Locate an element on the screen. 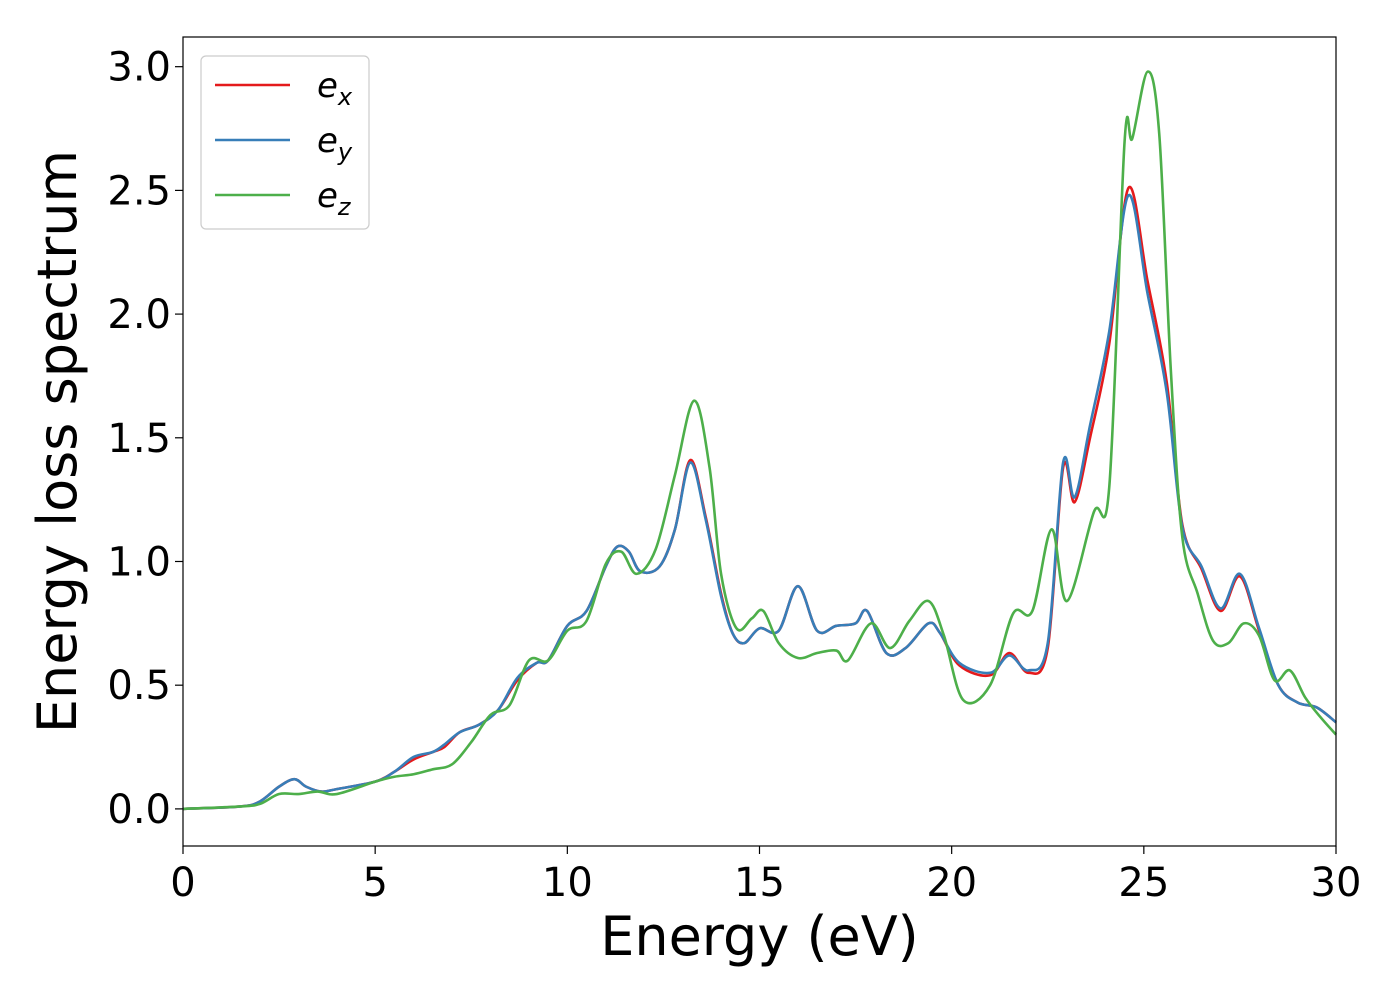 The image size is (1400, 1000). y-tick-label: 2.0 is located at coordinates (139, 315).